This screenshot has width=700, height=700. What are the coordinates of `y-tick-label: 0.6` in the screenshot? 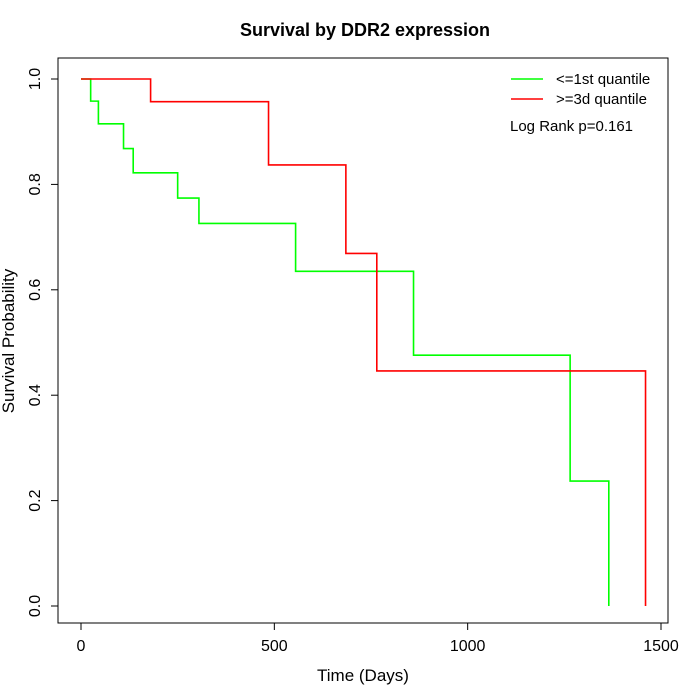 It's located at (35, 290).